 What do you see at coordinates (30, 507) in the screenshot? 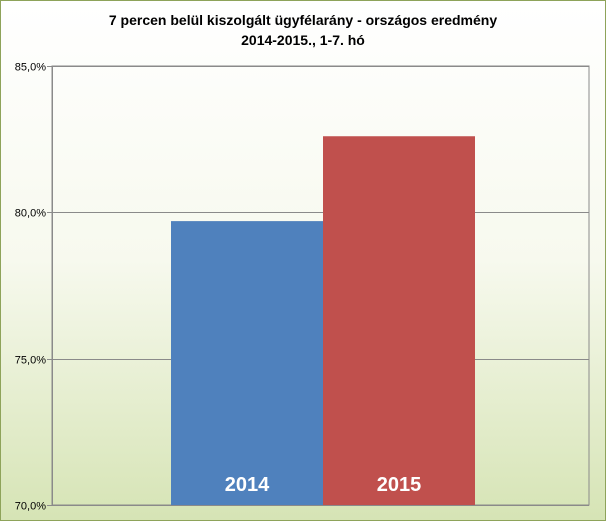
I see `y-tick-label-0: 70,0%` at bounding box center [30, 507].